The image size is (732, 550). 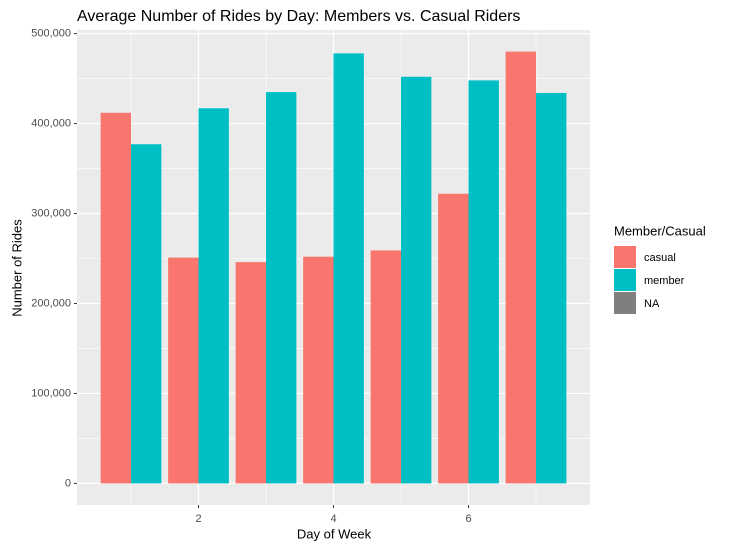 I want to click on y-tick-label: 200,000, so click(x=51, y=303).